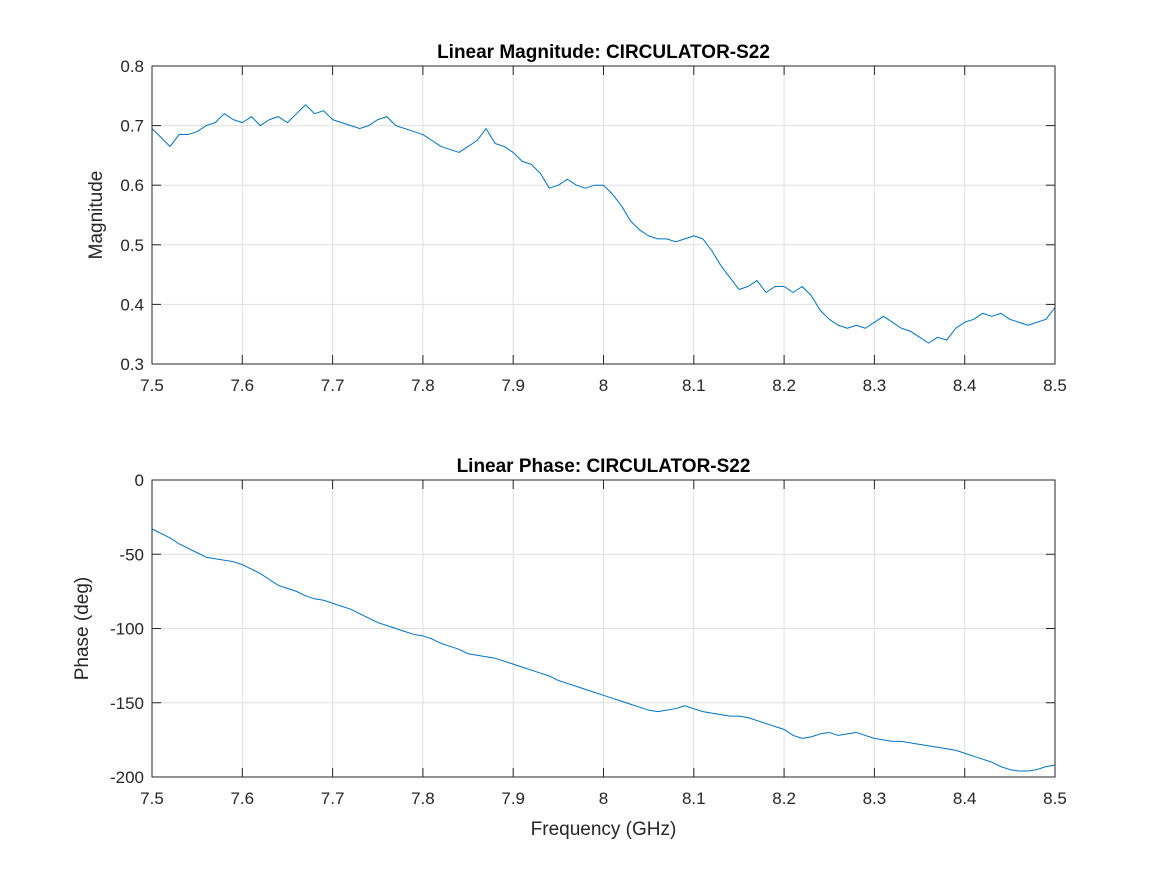 The height and width of the screenshot is (875, 1167). Describe the element at coordinates (82, 629) in the screenshot. I see `phase-ylabel: Phase (deg)` at that location.